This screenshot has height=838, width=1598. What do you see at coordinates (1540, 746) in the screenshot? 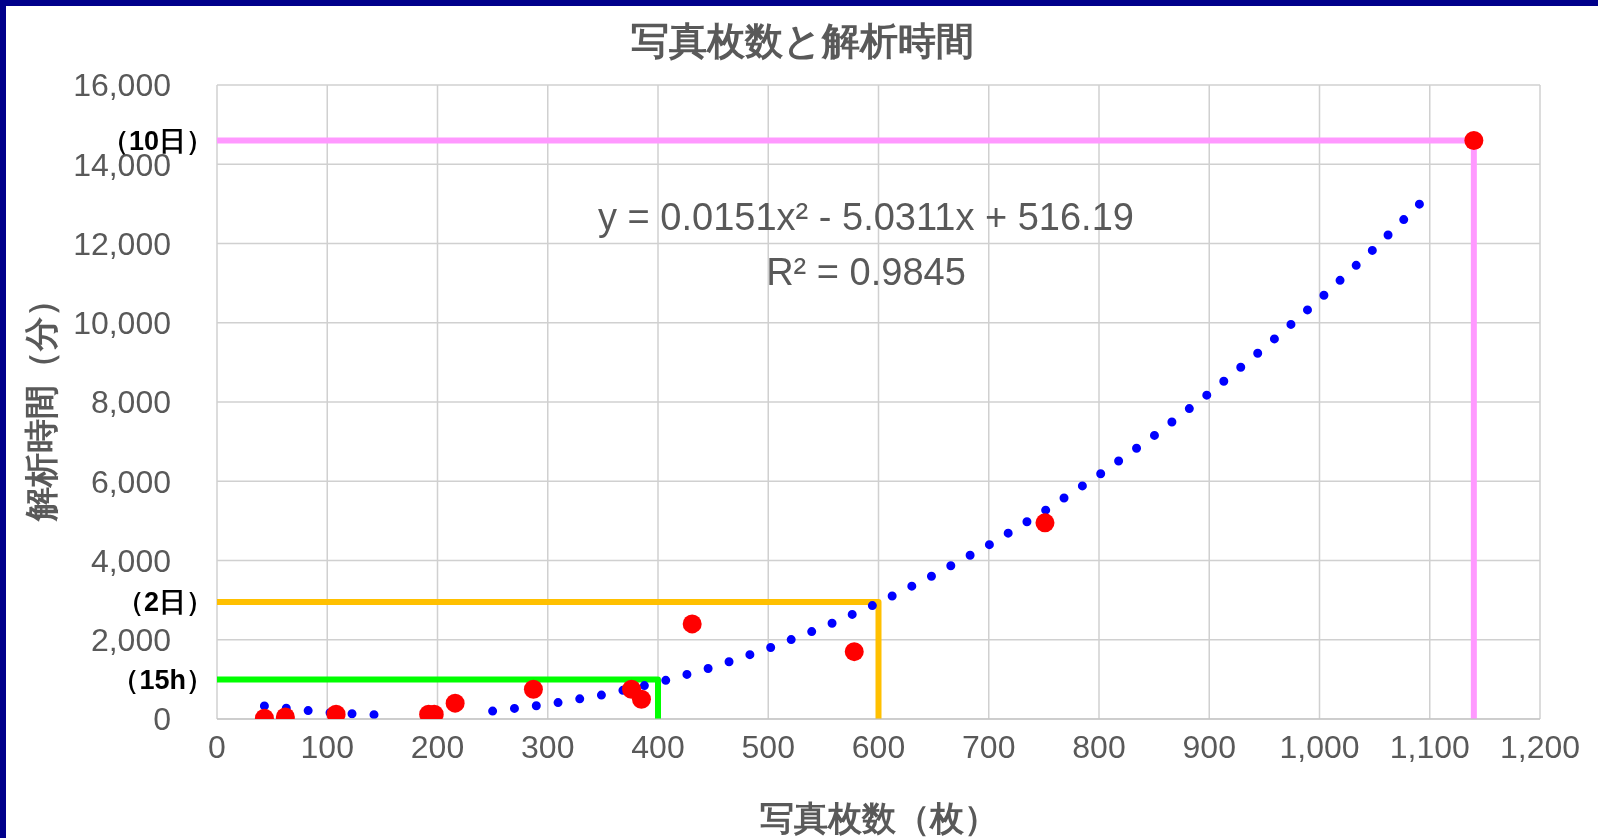
I see `x-tick-label: 1,200` at bounding box center [1540, 746].